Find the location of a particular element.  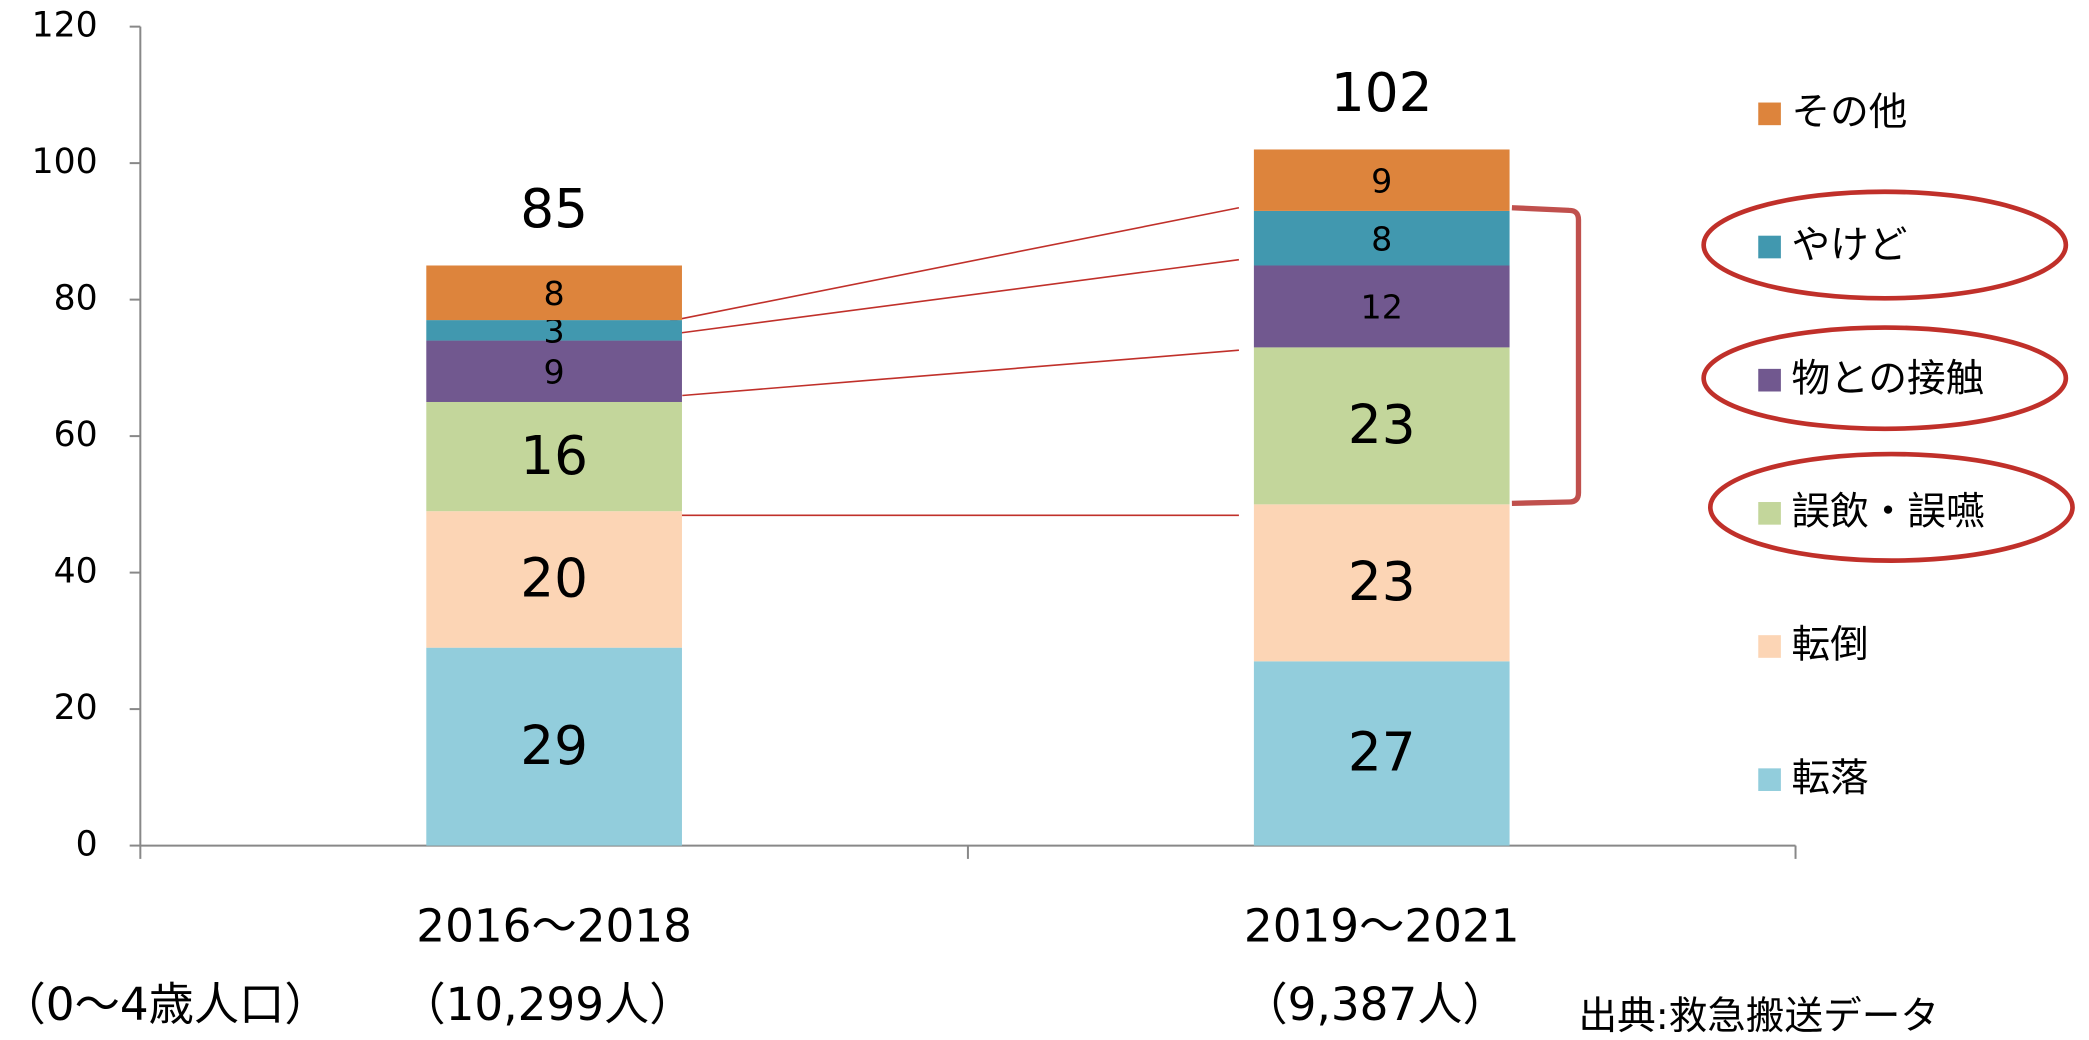

bracket is located at coordinates (1546, 356).